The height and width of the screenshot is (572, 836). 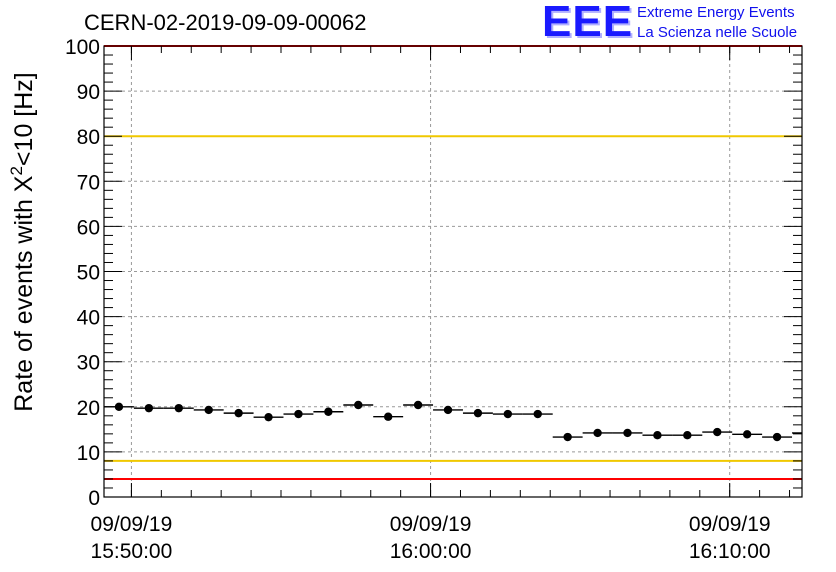 I want to click on y-tick-label: 20, so click(x=88, y=408).